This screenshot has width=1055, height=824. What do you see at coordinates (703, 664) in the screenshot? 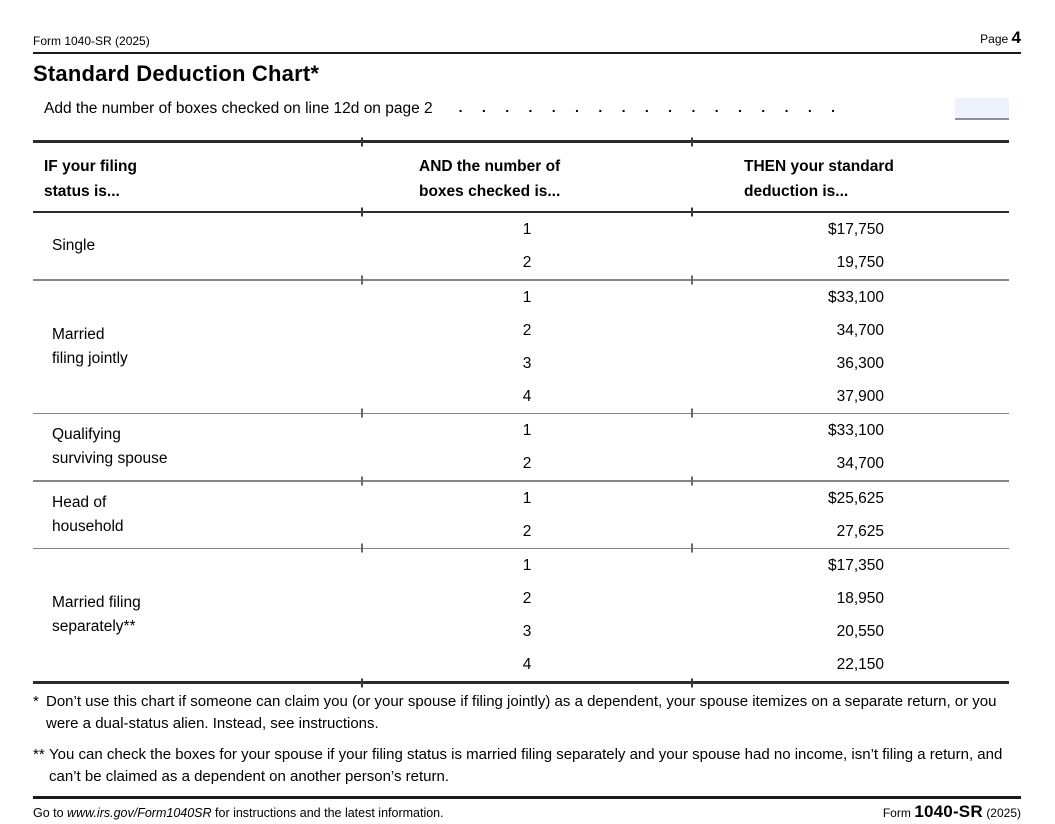
I see `table-row: 4 22,150` at bounding box center [703, 664].